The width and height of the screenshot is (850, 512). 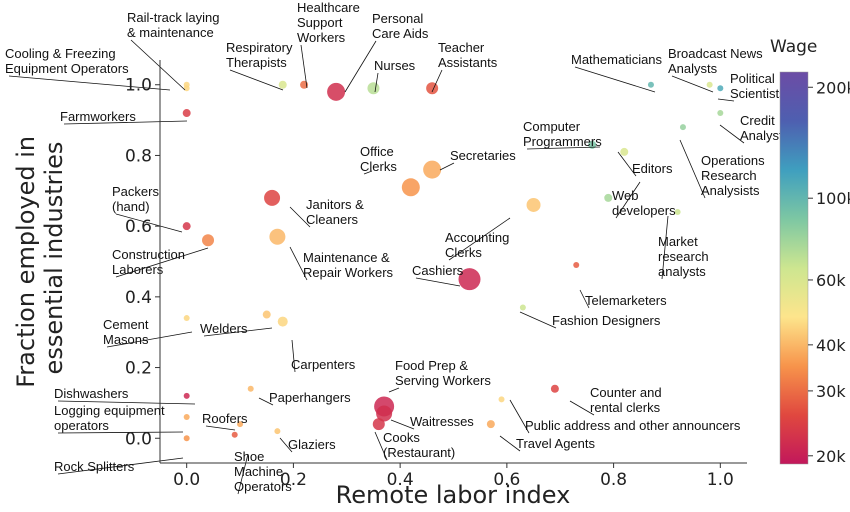 What do you see at coordinates (477, 245) in the screenshot?
I see `occupation-label: Accounting Clerks` at bounding box center [477, 245].